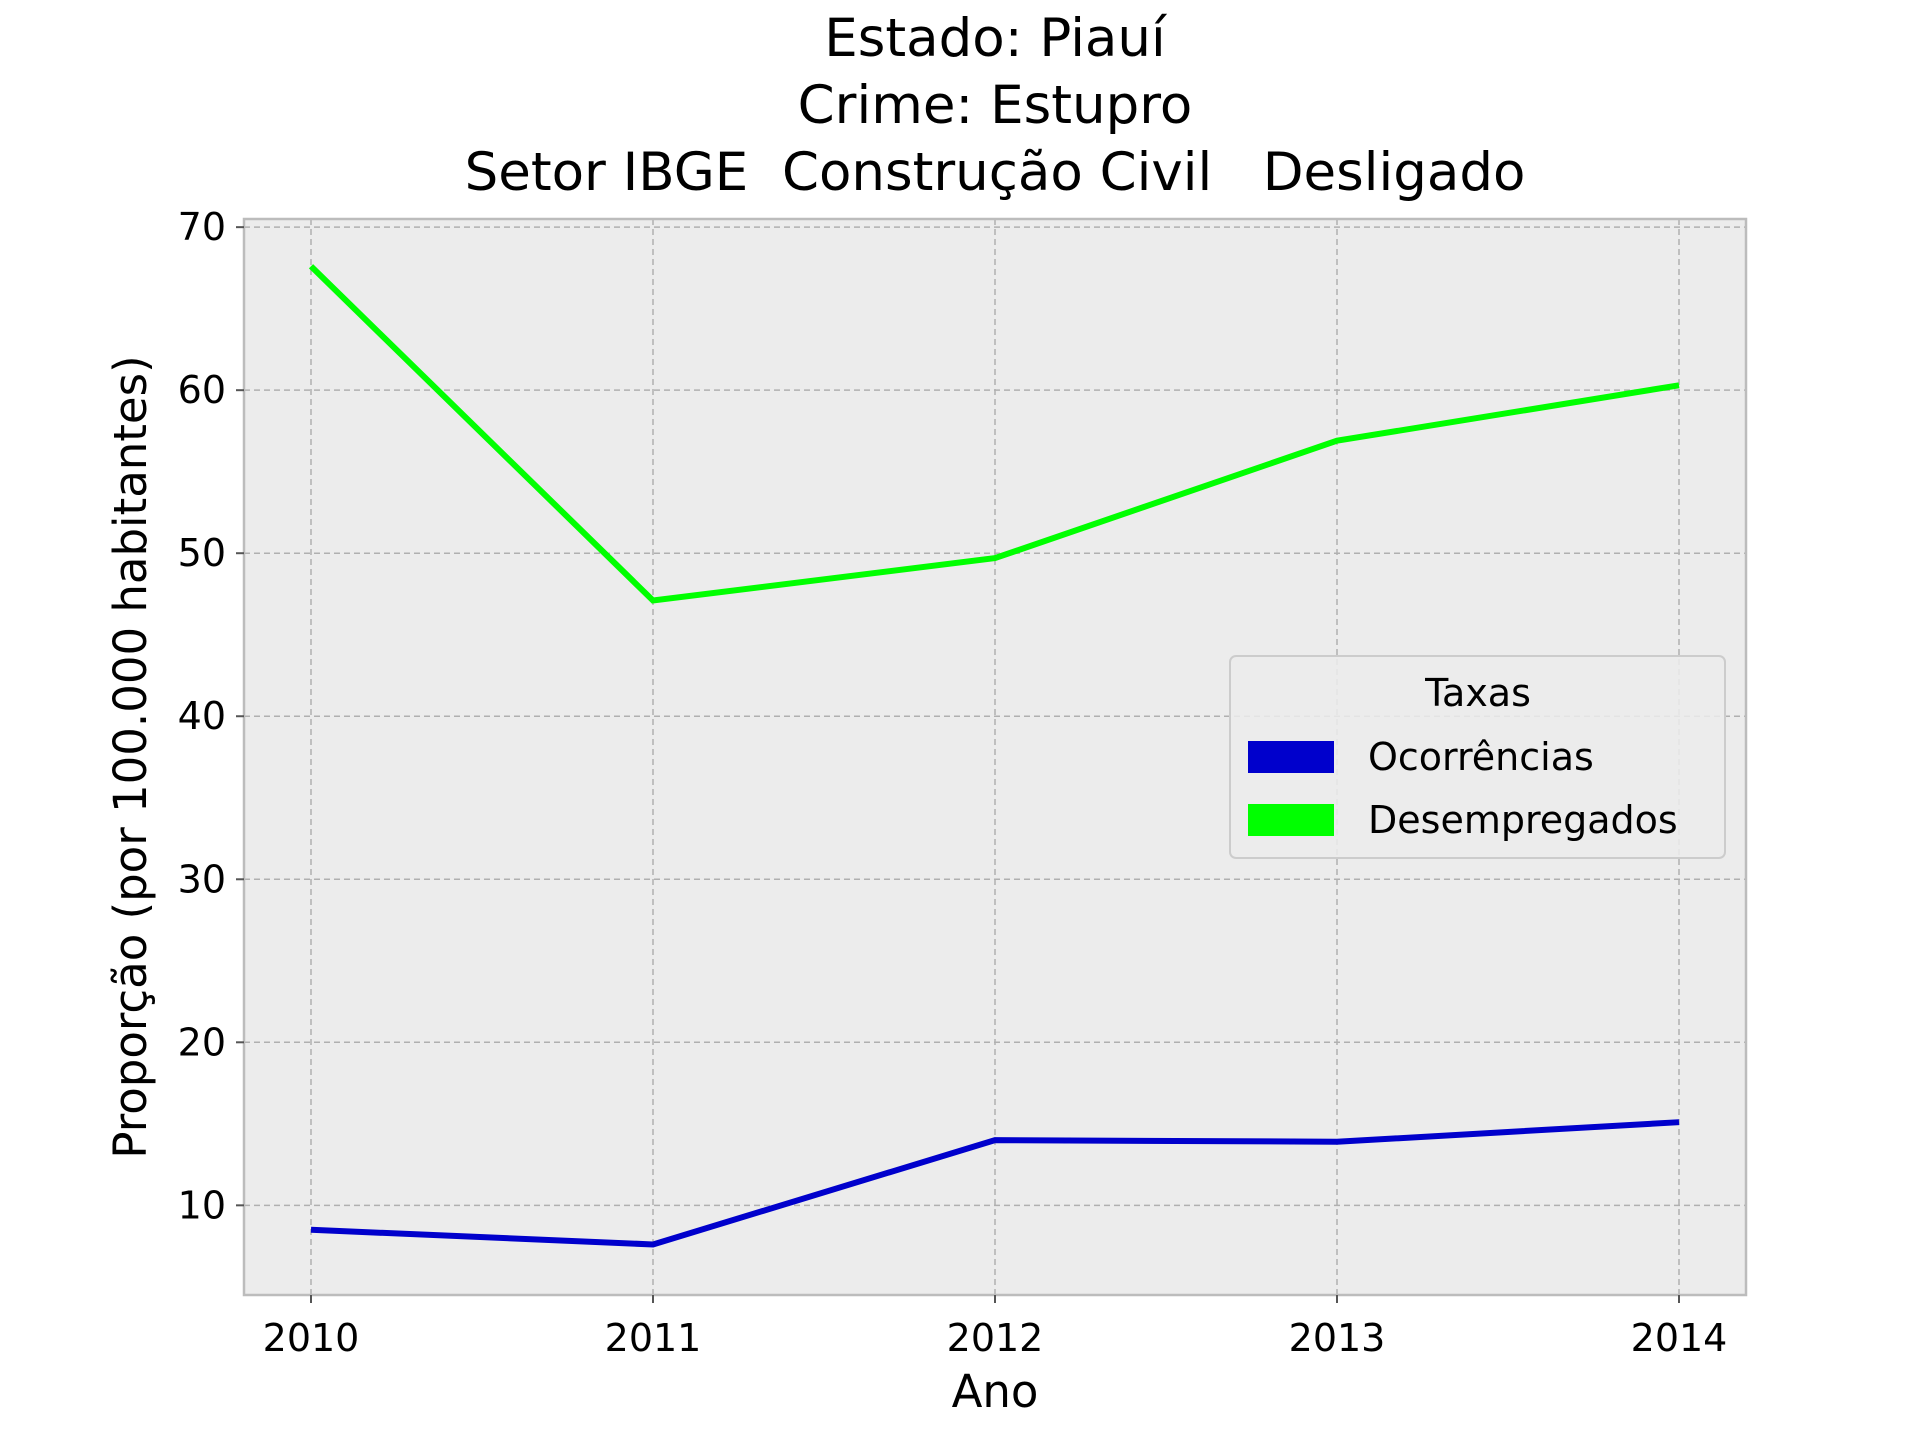  I want to click on x-axis-label: Ano, so click(995, 1391).